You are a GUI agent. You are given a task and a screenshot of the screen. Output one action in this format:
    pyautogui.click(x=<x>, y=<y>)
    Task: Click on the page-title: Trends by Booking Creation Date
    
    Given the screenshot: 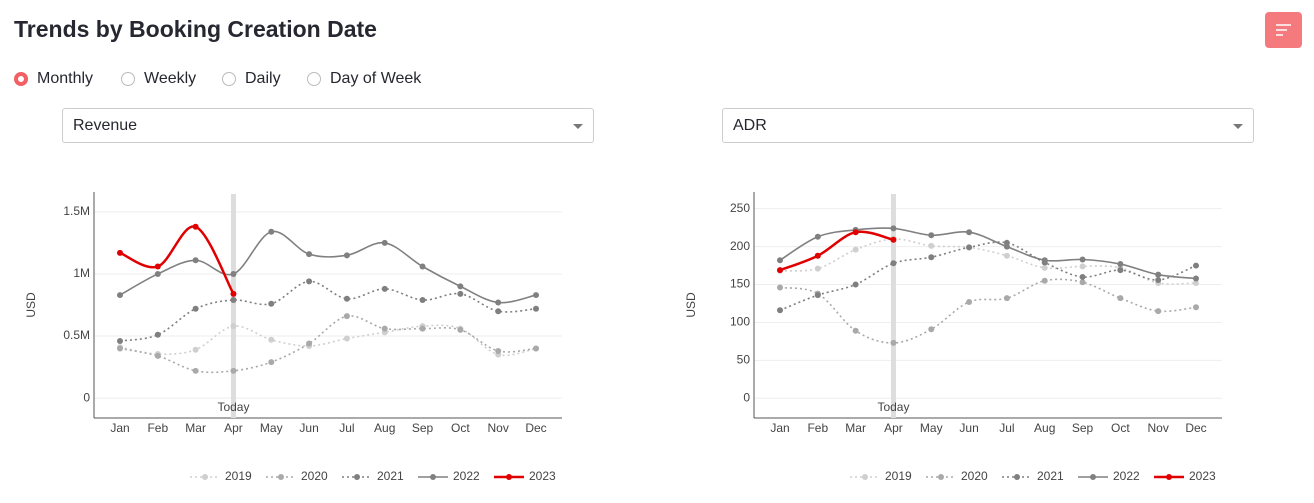 What is the action you would take?
    pyautogui.click(x=195, y=29)
    